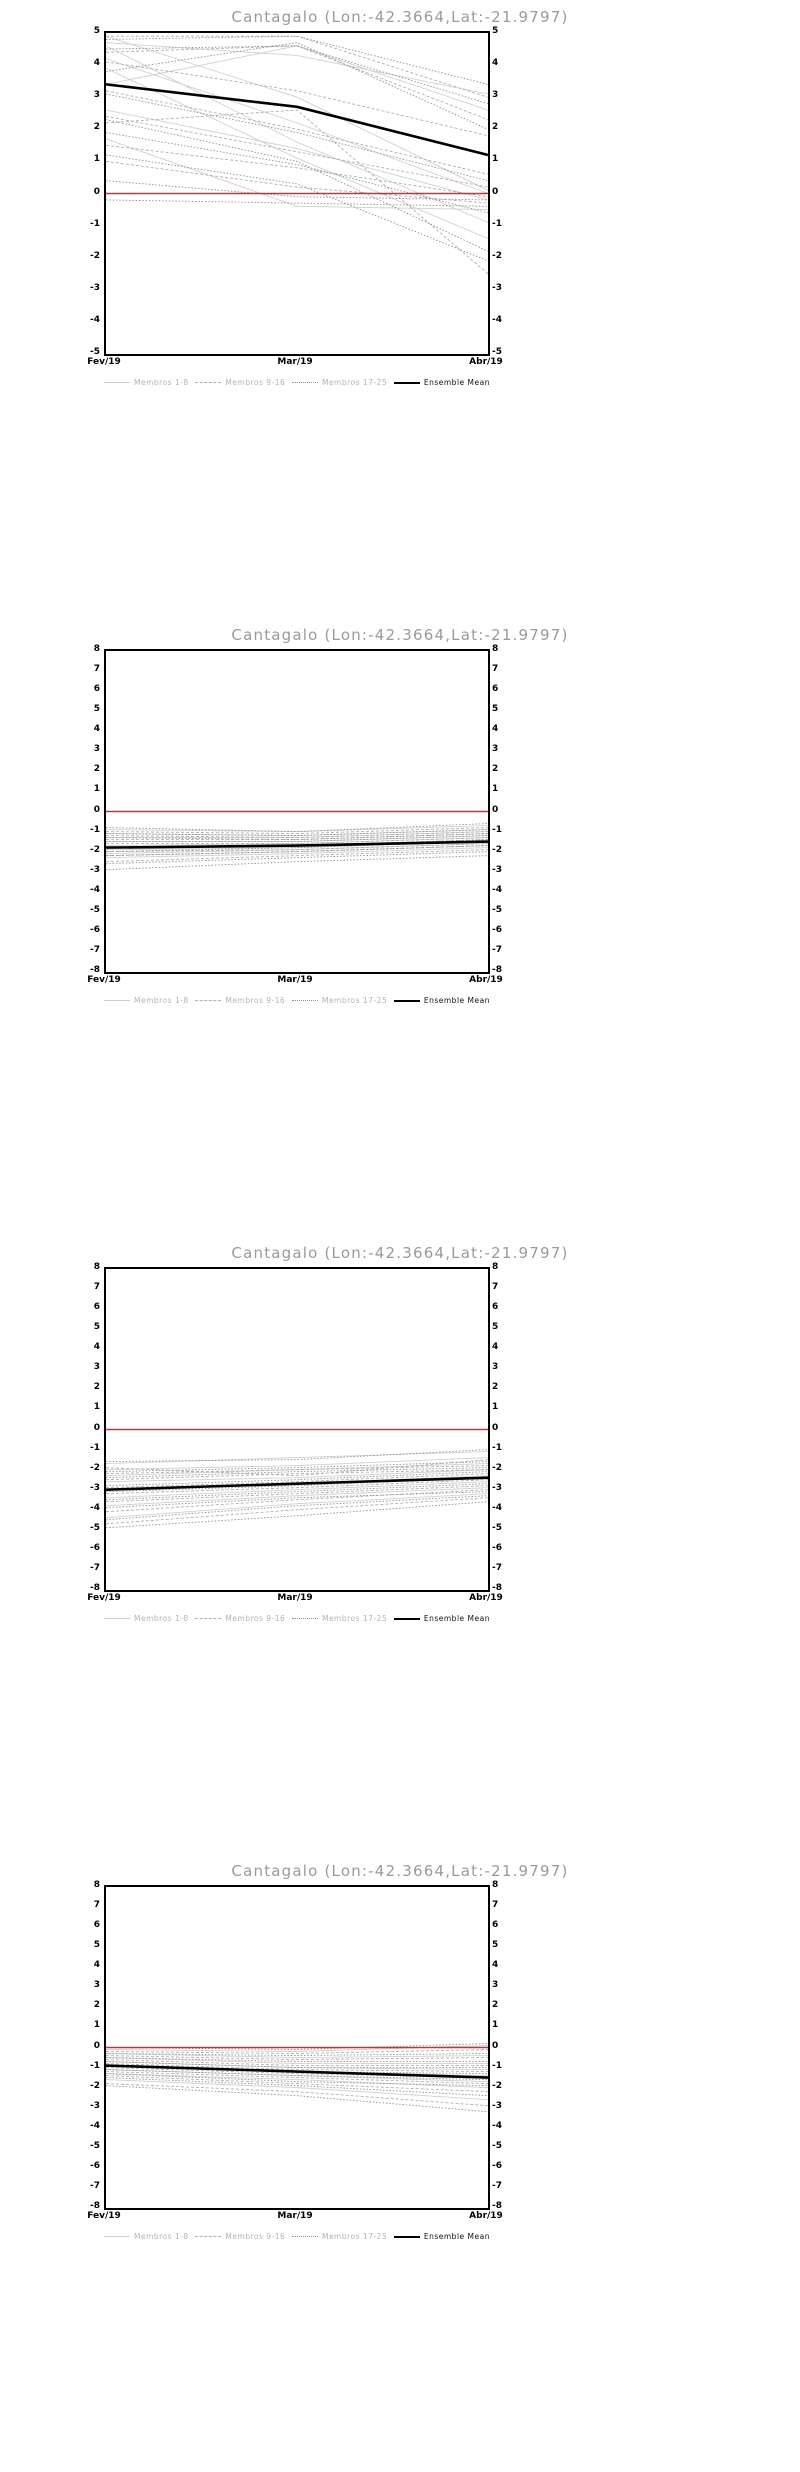 The image size is (800, 2472). What do you see at coordinates (96, 1307) in the screenshot?
I see `y-tick-label: 6` at bounding box center [96, 1307].